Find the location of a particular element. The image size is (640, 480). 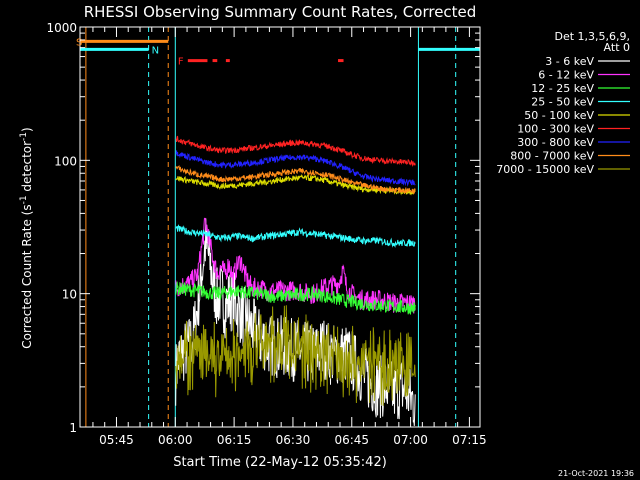

y-axis-label-part-2: detector is located at coordinates (27, 168).